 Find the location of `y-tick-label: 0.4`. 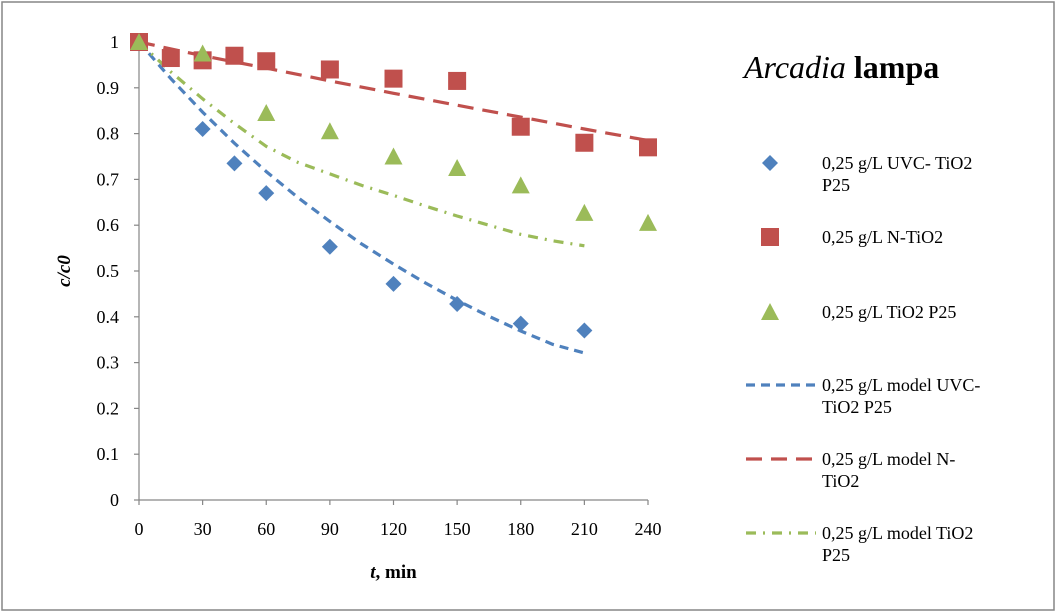

y-tick-label: 0.4 is located at coordinates (108, 317).